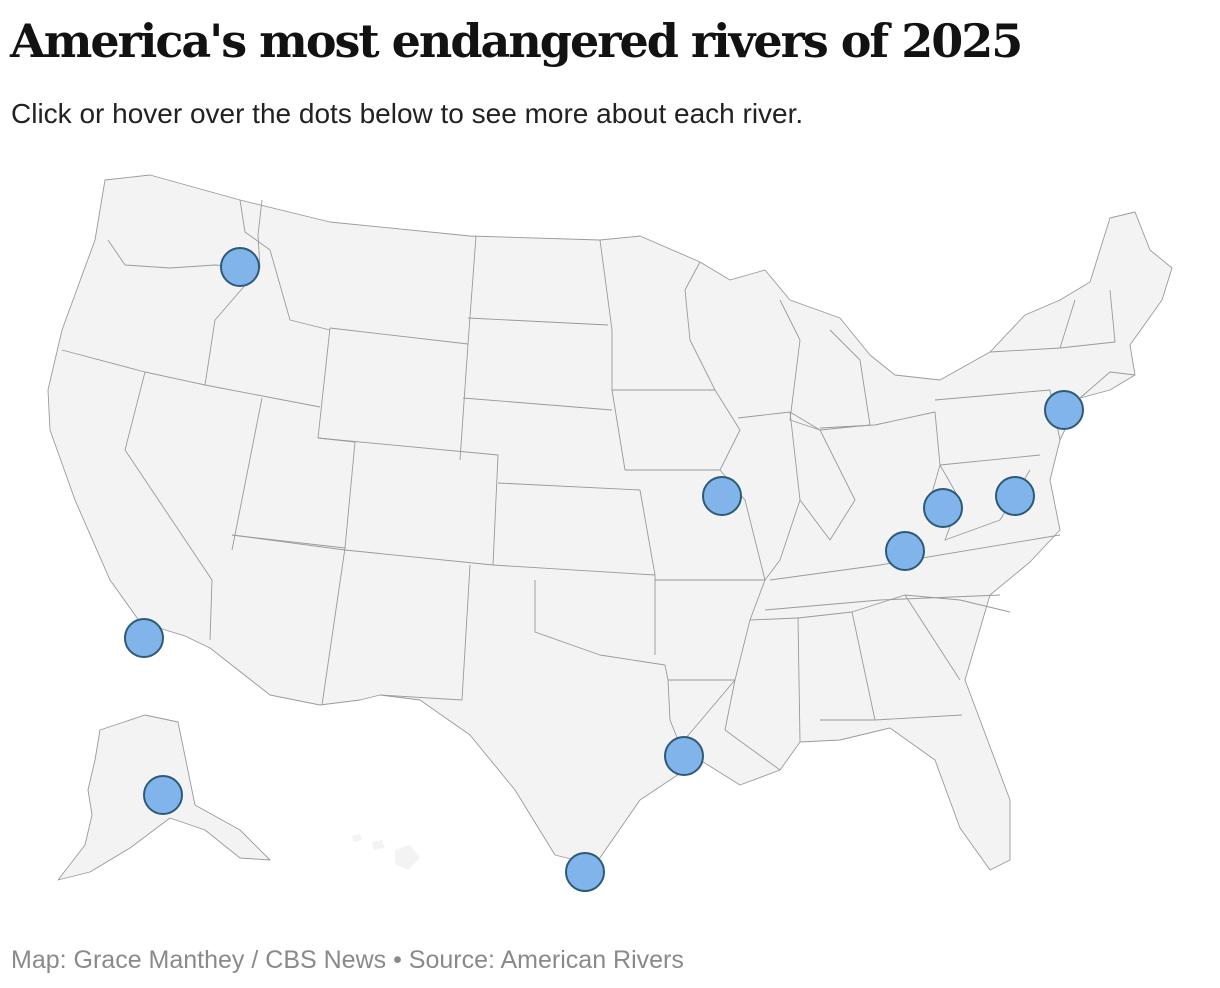  I want to click on river-marker-washington, so click(240, 267).